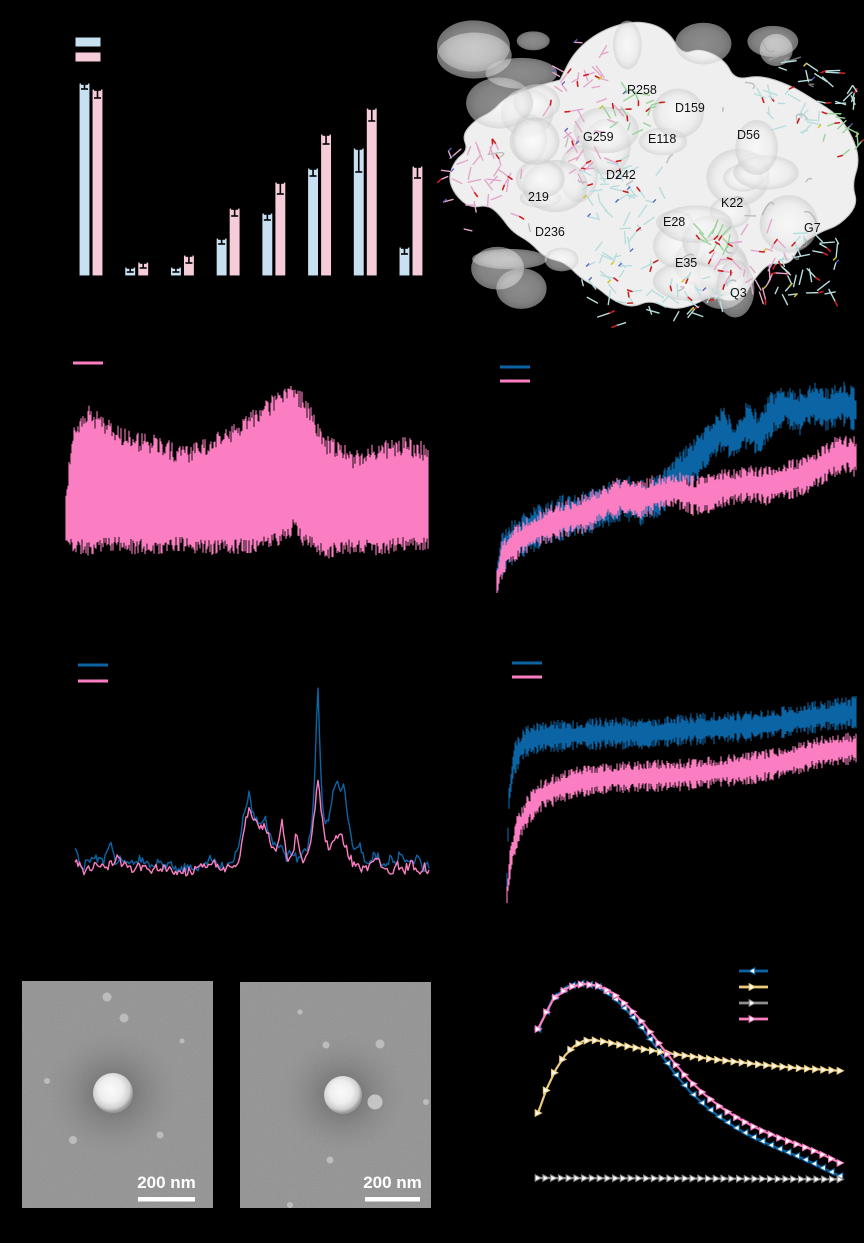 The image size is (864, 1243). I want to click on spiky-trace-svg, so click(252, 770).